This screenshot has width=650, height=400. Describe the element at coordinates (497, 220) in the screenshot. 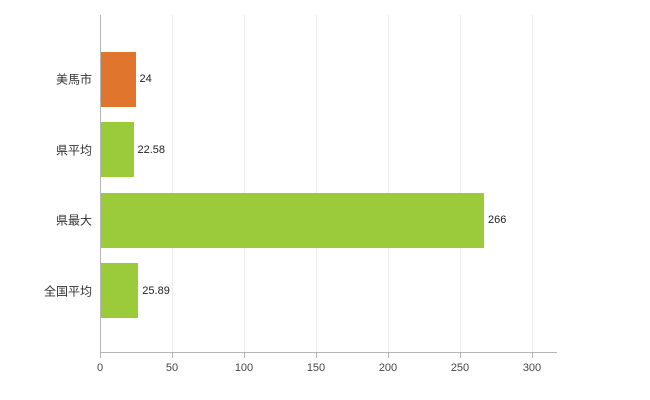

I see `value-label: 266` at that location.